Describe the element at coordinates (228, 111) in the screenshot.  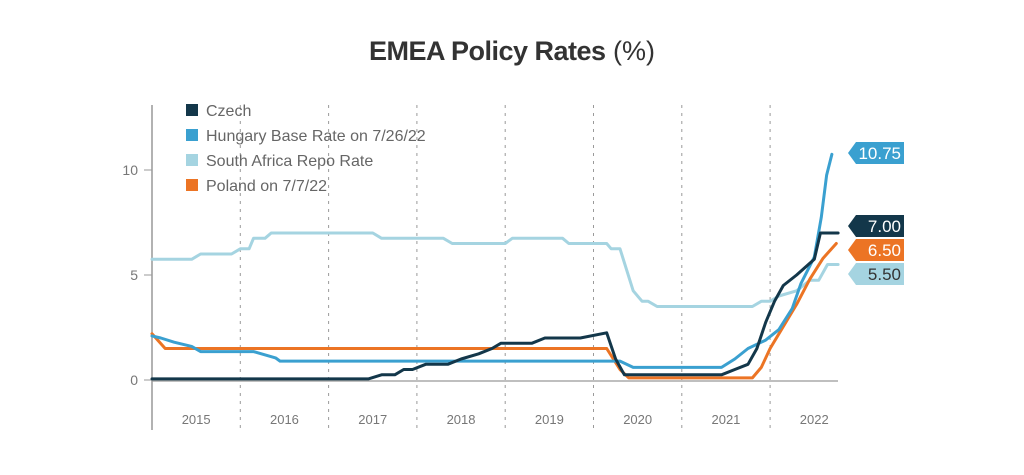
I see `legend-label: Czech` at that location.